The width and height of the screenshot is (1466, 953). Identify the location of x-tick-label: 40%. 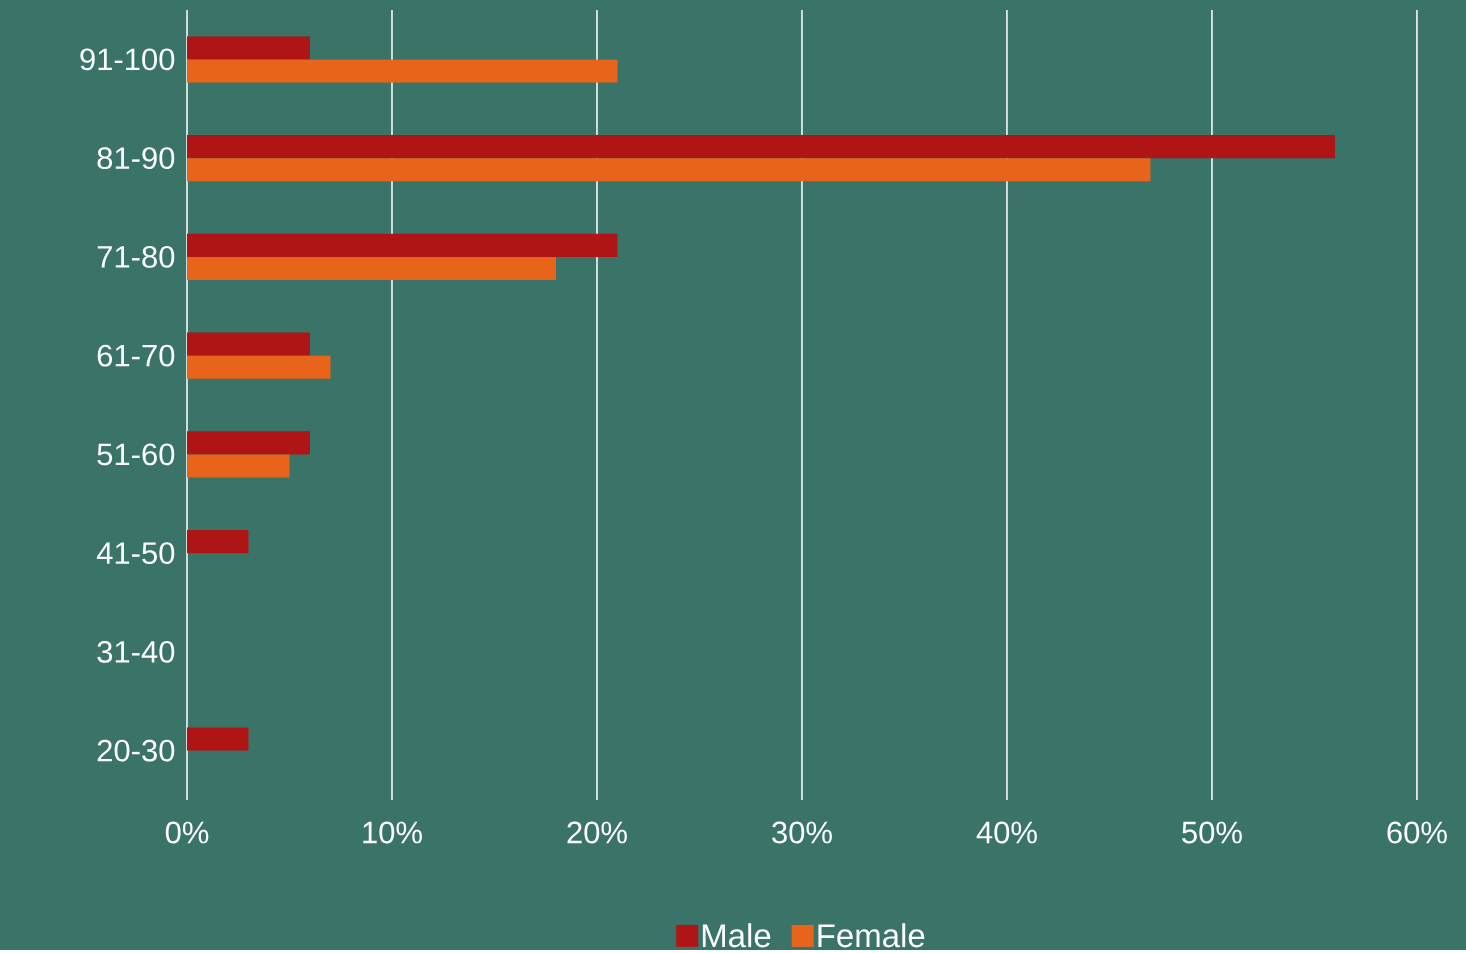
(1006, 832).